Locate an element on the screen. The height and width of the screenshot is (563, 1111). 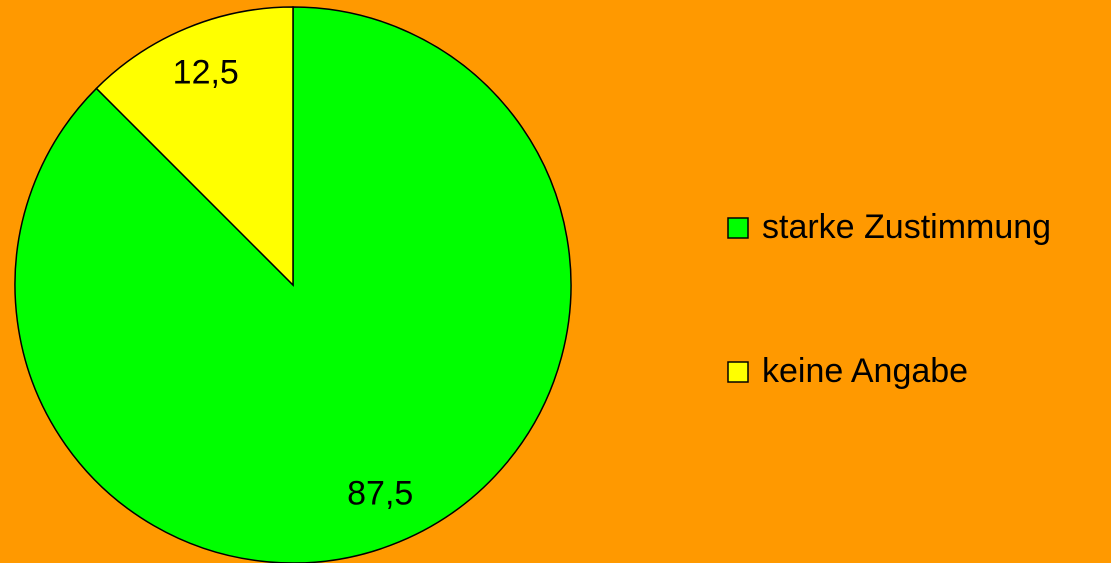
legend-label: starke Zustimmung is located at coordinates (906, 227).